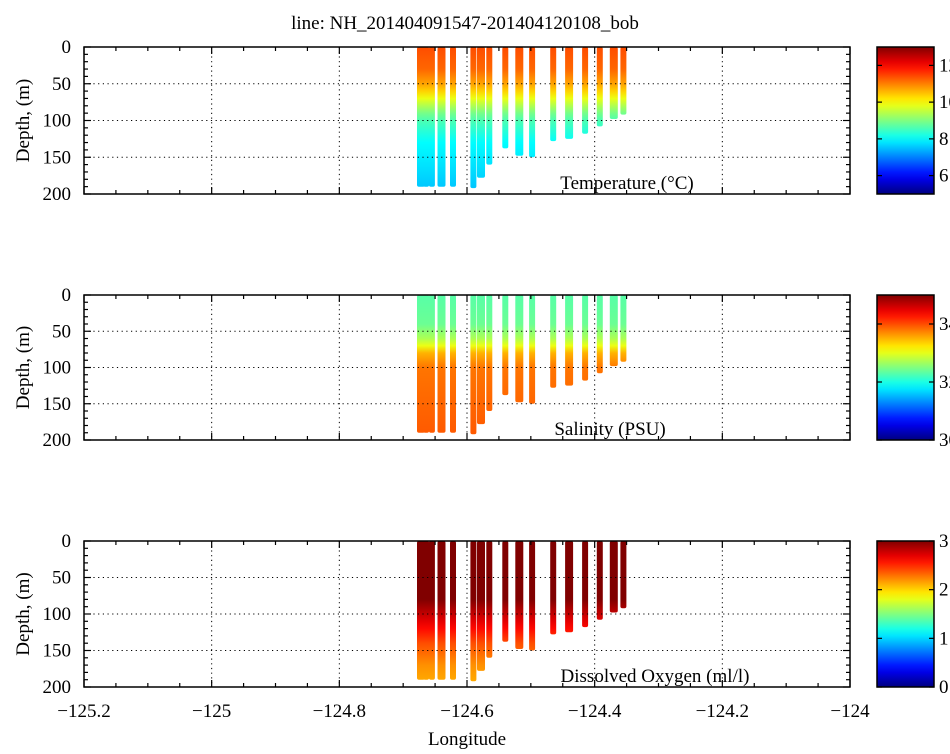 The height and width of the screenshot is (754, 950). What do you see at coordinates (595, 711) in the screenshot?
I see `x-tick-label: −124.4` at bounding box center [595, 711].